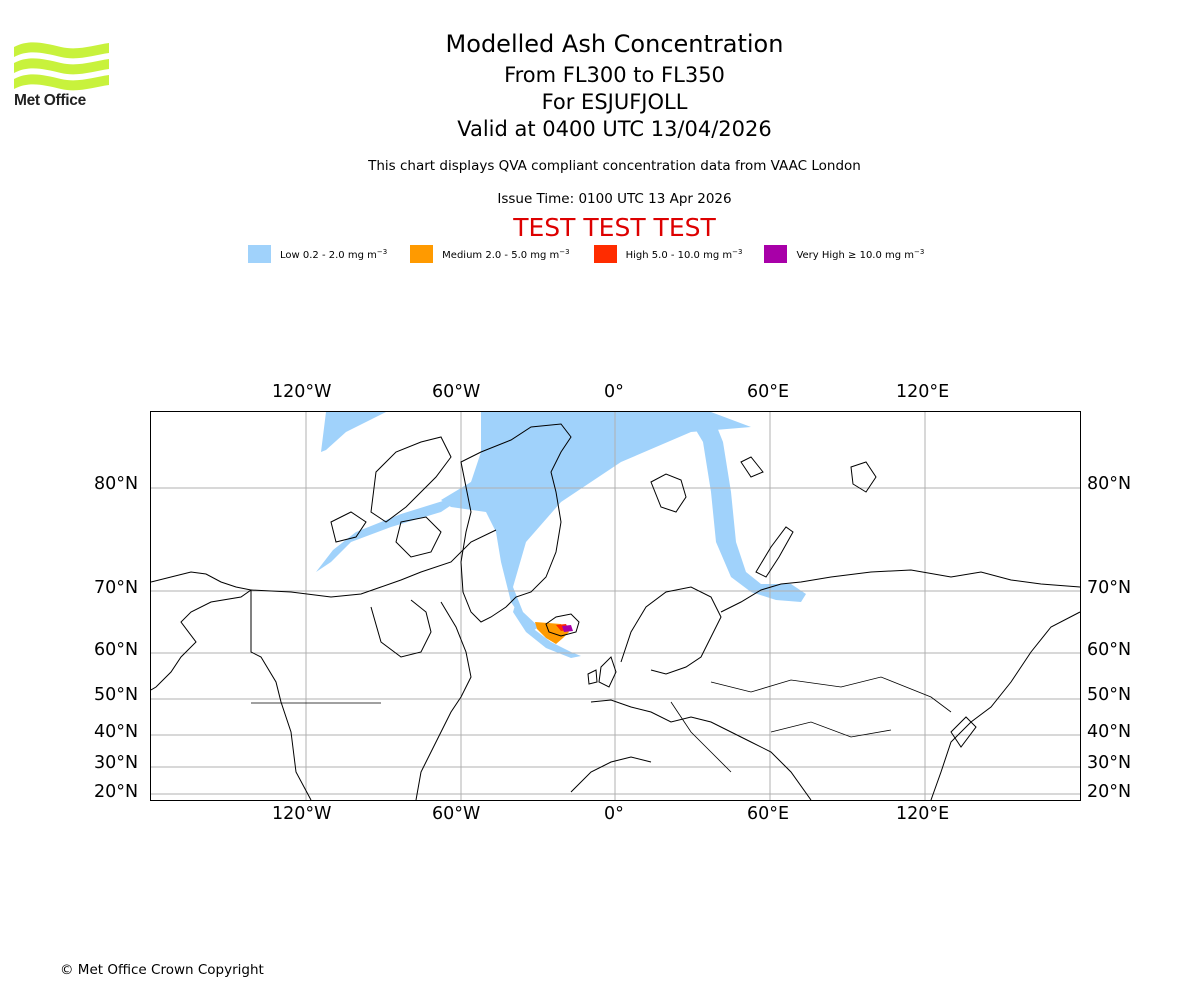 This screenshot has width=1200, height=1000. I want to click on lat-tick-right-40n: 40°N, so click(1109, 732).